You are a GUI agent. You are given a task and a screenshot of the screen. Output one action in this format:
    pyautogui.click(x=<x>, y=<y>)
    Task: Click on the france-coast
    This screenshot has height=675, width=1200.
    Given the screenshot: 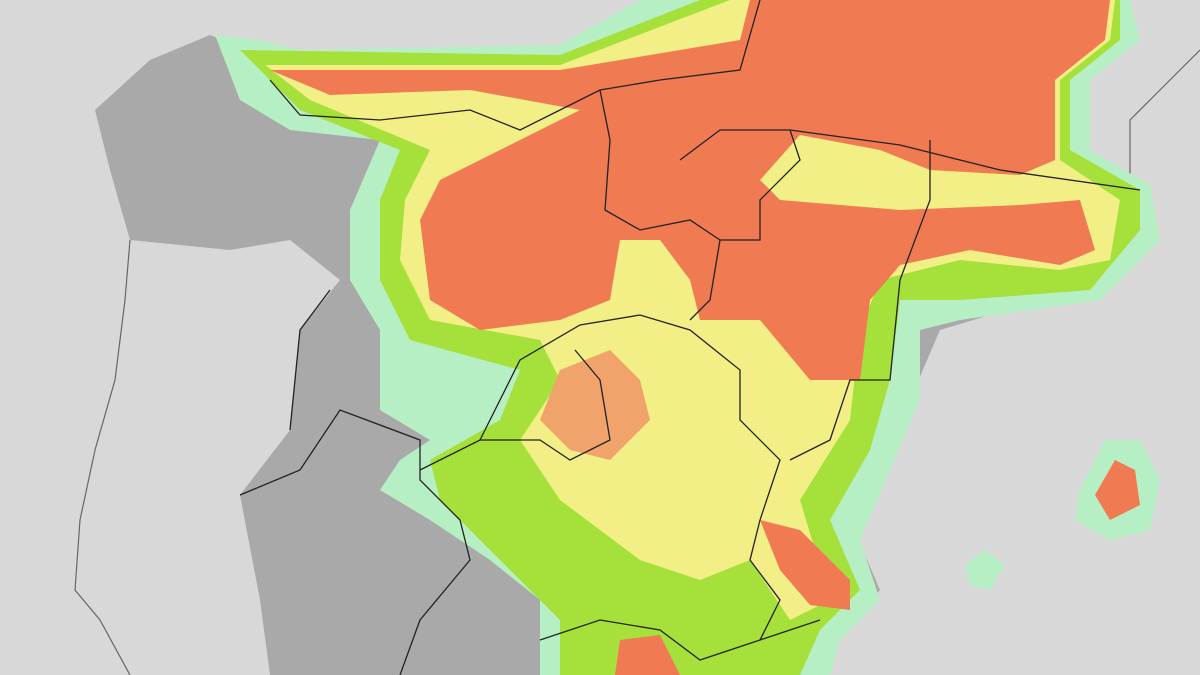 What is the action you would take?
    pyautogui.click(x=1164, y=114)
    